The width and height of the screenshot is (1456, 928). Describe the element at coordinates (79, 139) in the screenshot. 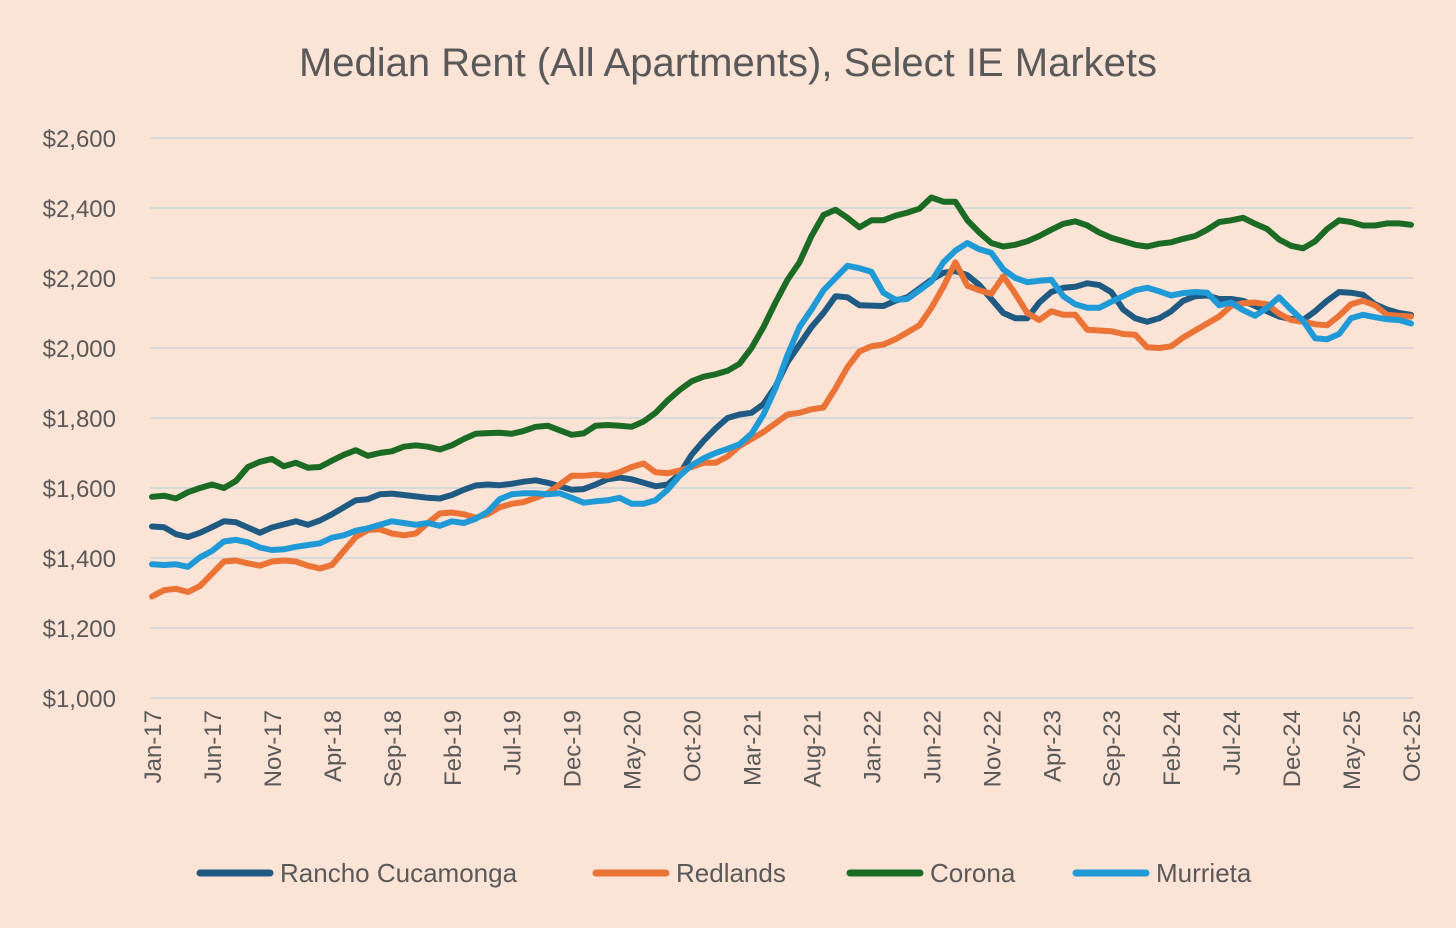

I see `y-tick-label: $2,600` at that location.